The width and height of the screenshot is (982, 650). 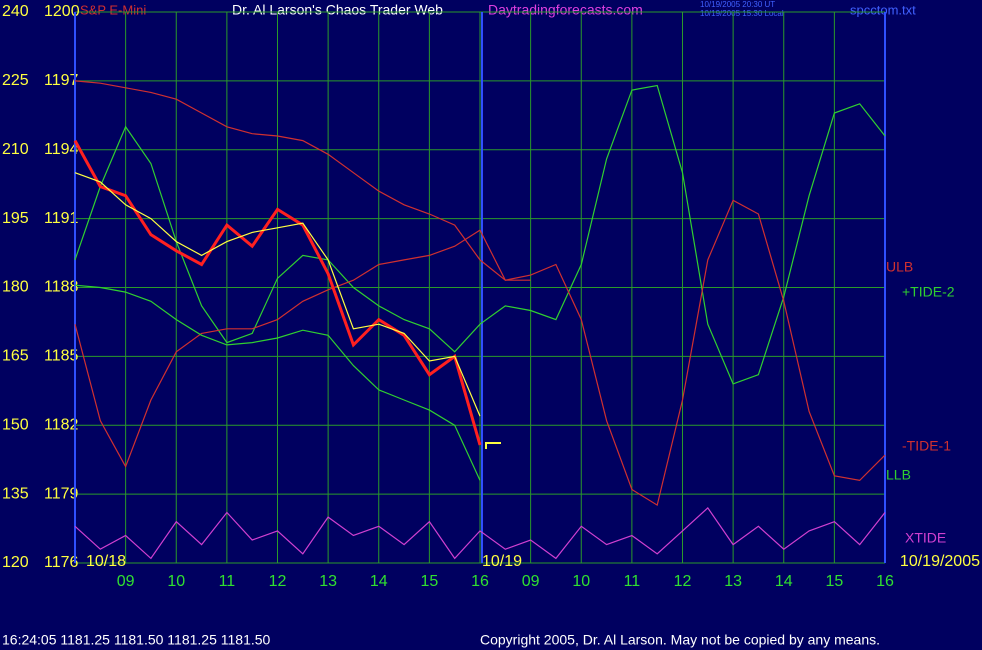 What do you see at coordinates (61, 287) in the screenshot?
I see `y2-tick-label: 1188` at bounding box center [61, 287].